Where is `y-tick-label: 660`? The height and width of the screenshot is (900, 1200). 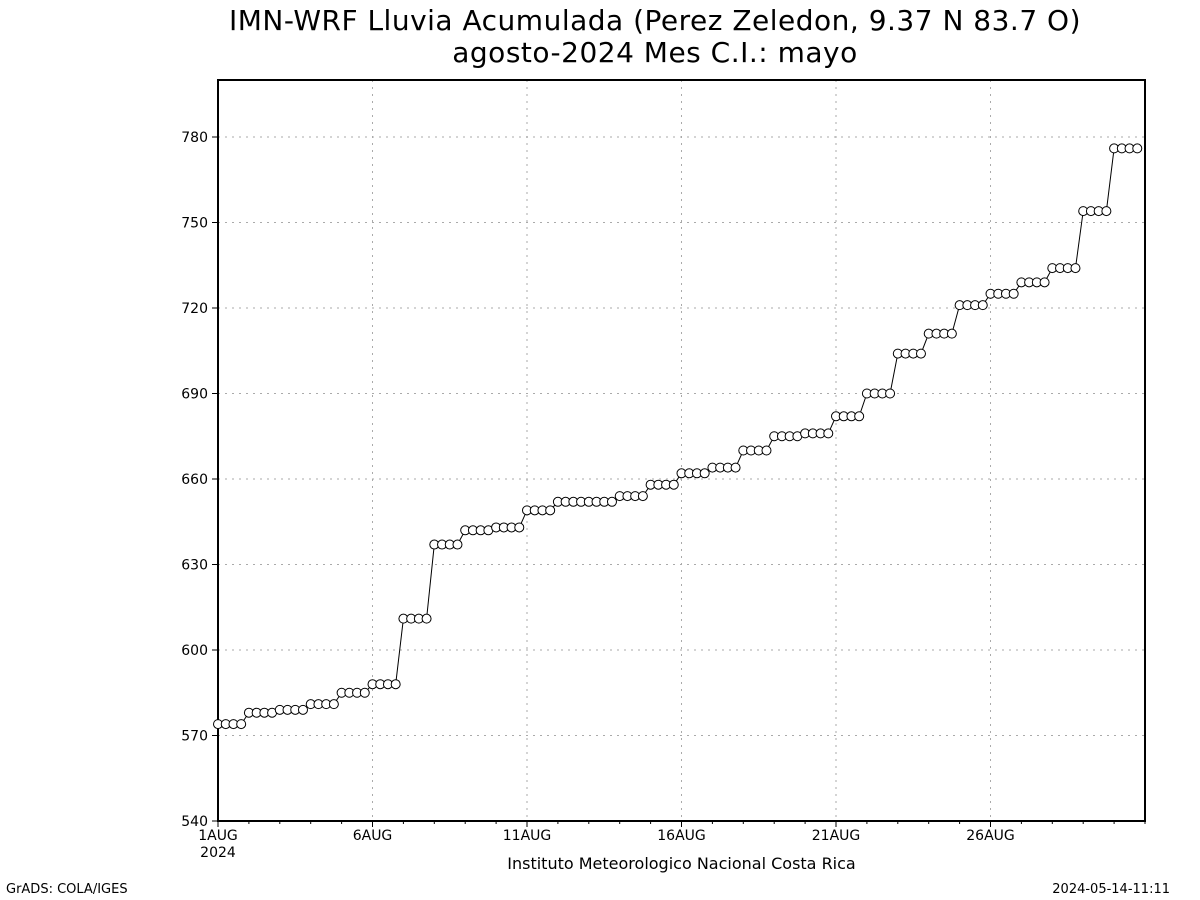
y-tick-label: 660 is located at coordinates (194, 480).